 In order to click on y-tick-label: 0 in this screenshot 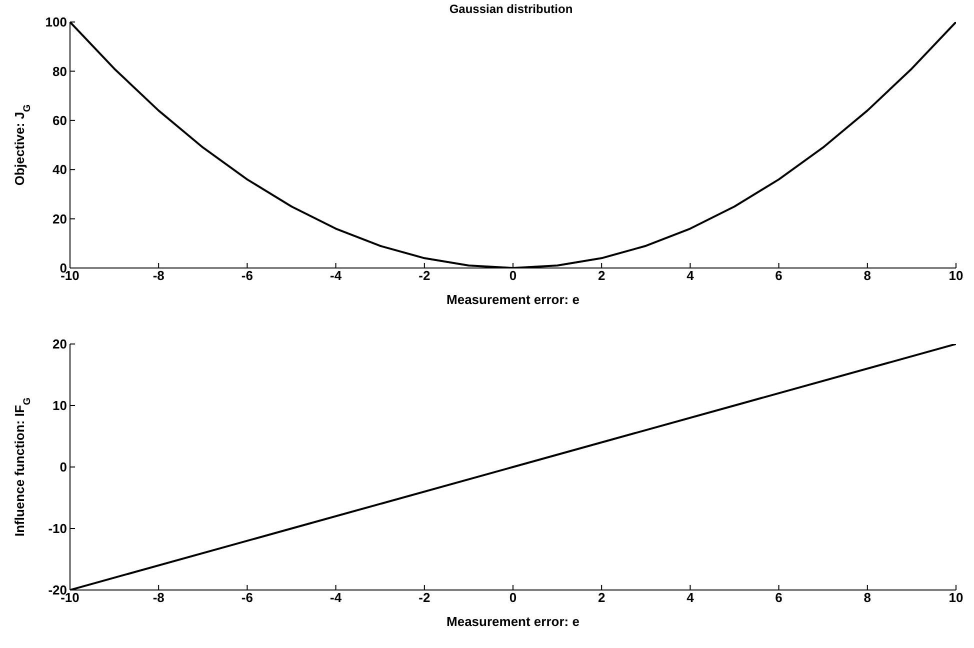, I will do `click(63, 467)`.